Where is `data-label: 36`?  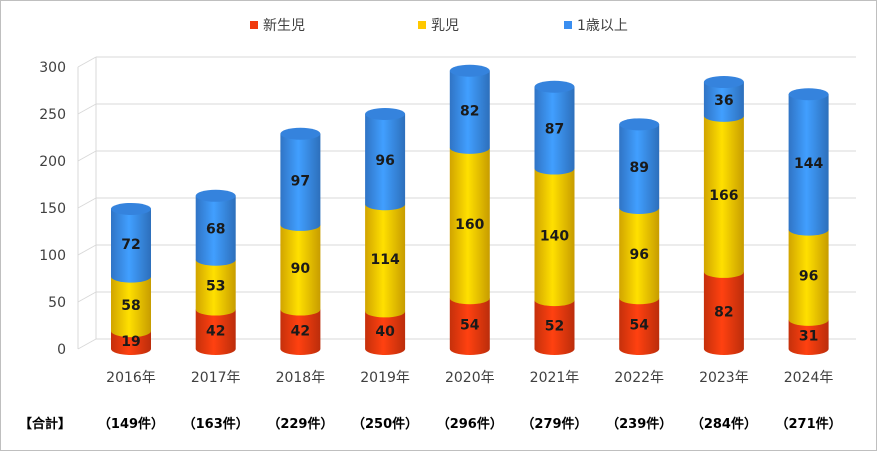
data-label: 36 is located at coordinates (723, 101).